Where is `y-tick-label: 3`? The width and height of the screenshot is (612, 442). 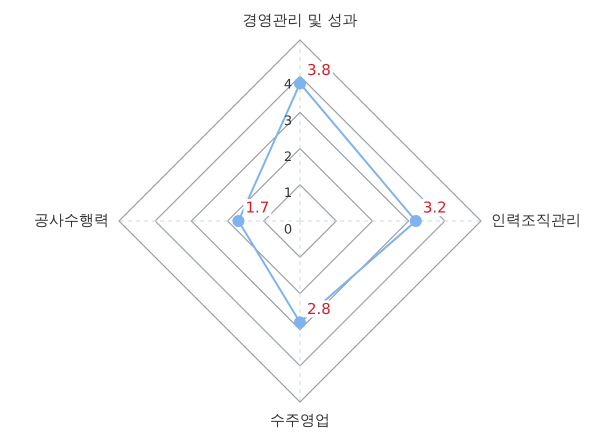 y-tick-label: 3 is located at coordinates (288, 121).